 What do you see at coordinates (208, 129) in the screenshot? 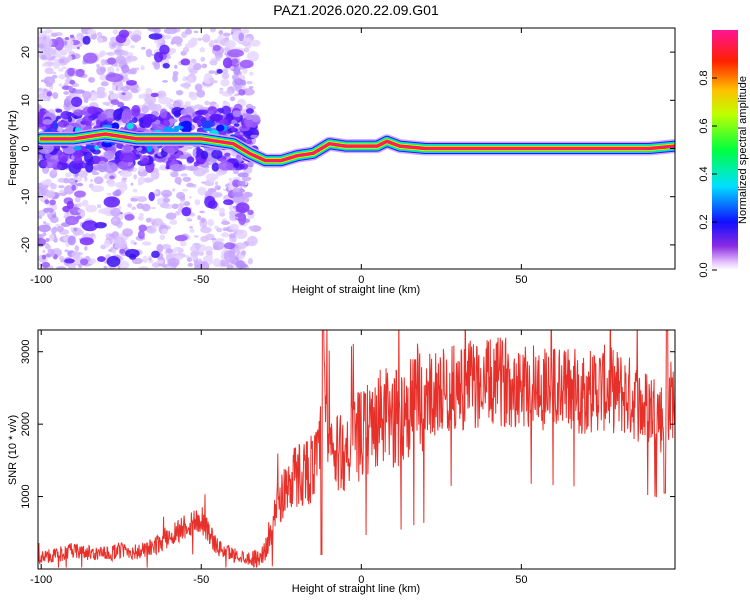
I see `spectrogram-hot-blob` at bounding box center [208, 129].